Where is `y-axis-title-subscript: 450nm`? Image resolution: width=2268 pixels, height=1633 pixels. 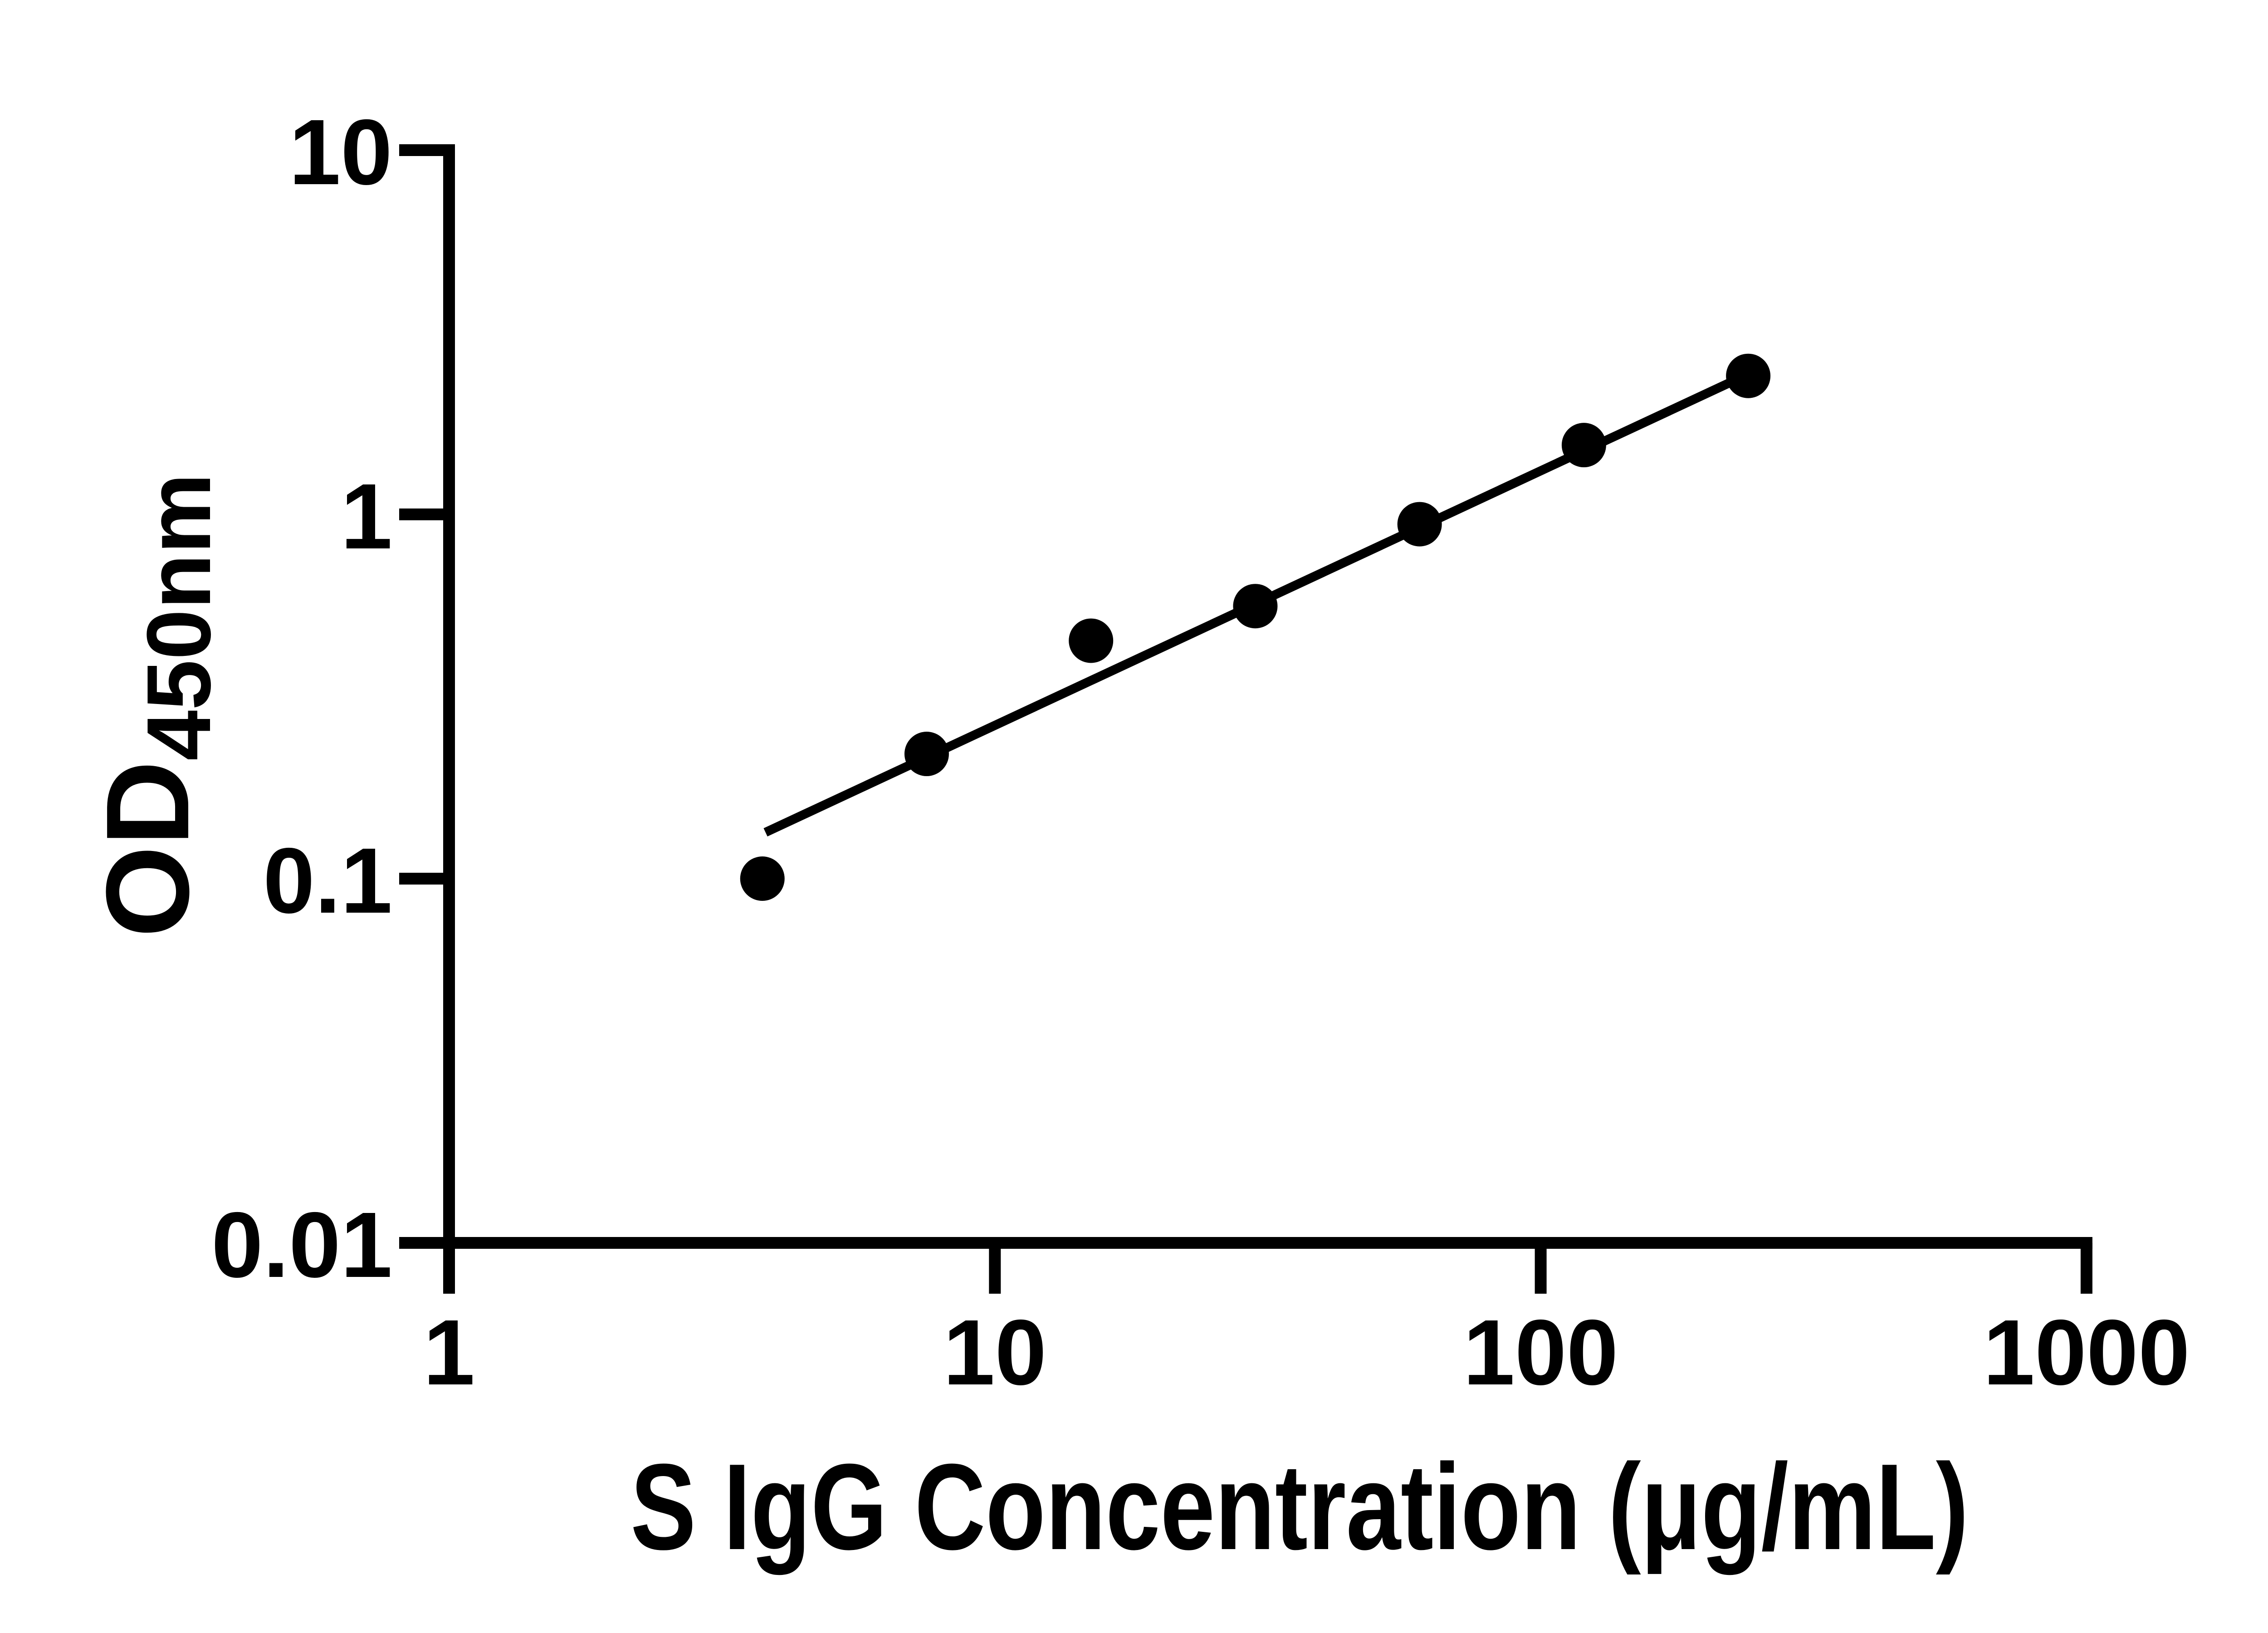
y-axis-title-subscript: 450nm is located at coordinates (179, 617).